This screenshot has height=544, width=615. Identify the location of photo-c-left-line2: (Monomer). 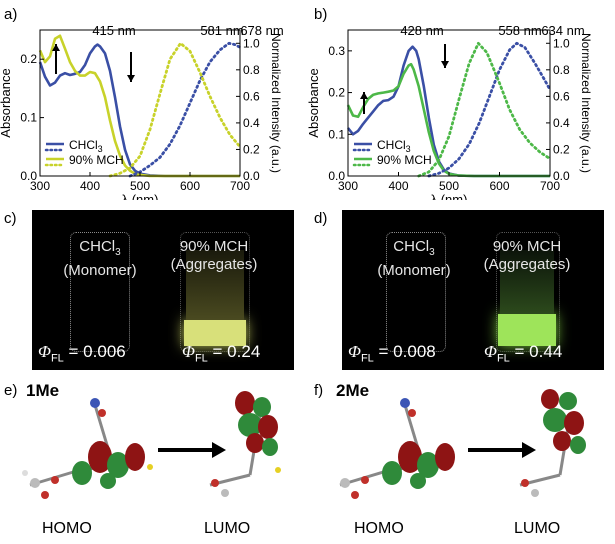
(100, 270).